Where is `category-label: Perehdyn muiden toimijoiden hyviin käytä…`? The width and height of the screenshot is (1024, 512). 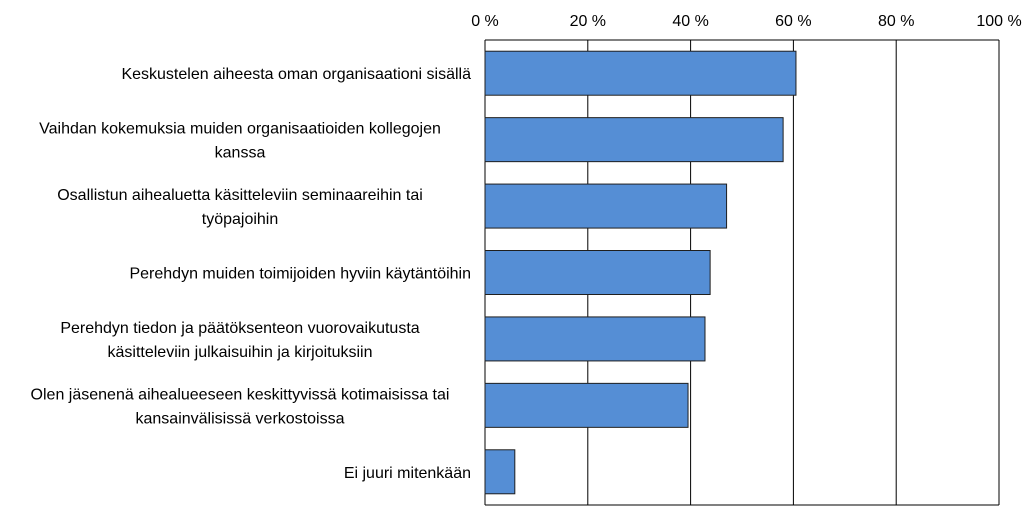
category-label: Perehdyn muiden toimijoiden hyviin käytä… is located at coordinates (300, 274).